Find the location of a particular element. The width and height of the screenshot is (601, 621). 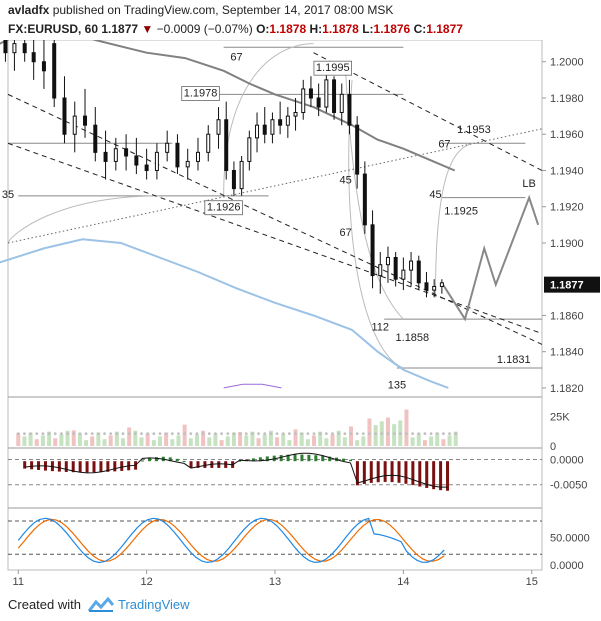

volume-ma-dots is located at coordinates (237, 434).